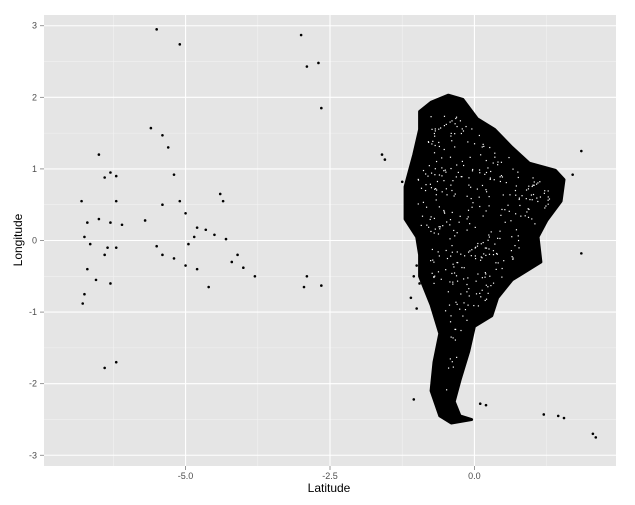 The height and width of the screenshot is (505, 635). What do you see at coordinates (186, 476) in the screenshot?
I see `x-tick-label: -5.0` at bounding box center [186, 476].